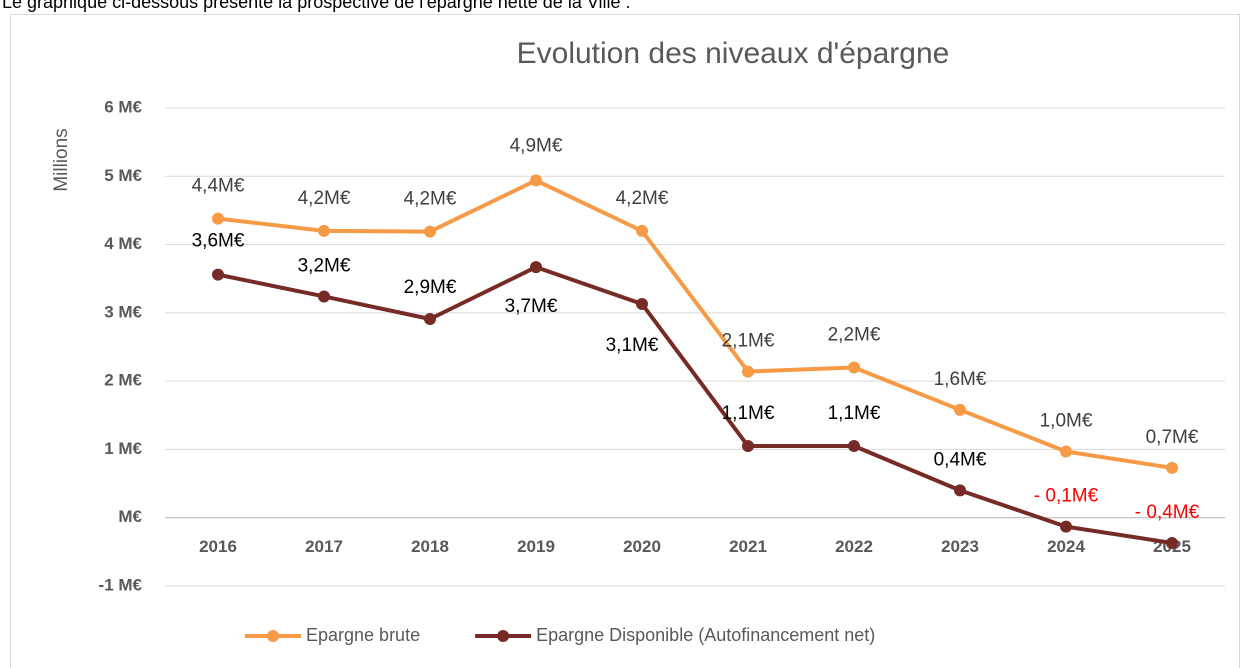 This screenshot has width=1244, height=668. What do you see at coordinates (1066, 420) in the screenshot?
I see `data-label: 1,0M€` at bounding box center [1066, 420].